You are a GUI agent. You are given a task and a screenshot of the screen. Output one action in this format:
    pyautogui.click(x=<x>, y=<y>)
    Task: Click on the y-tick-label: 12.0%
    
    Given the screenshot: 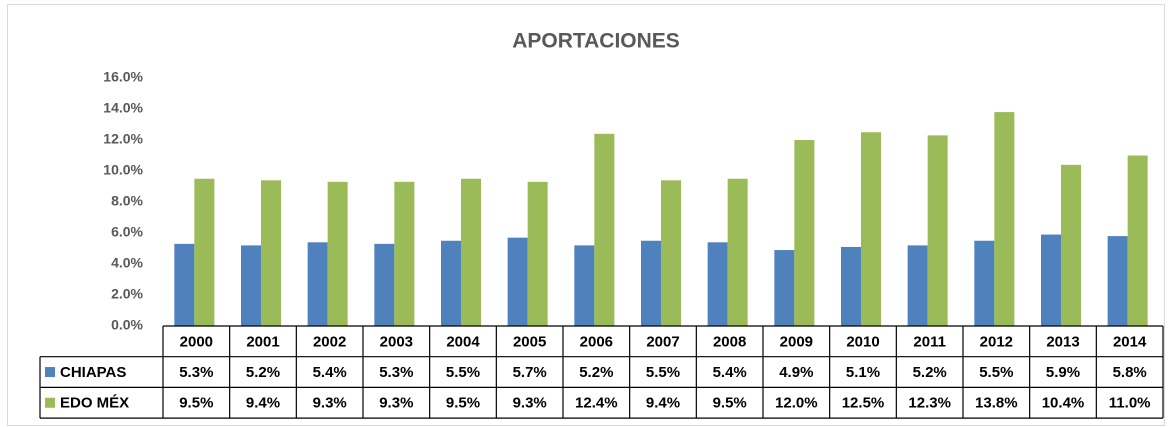 What is the action you would take?
    pyautogui.click(x=123, y=139)
    